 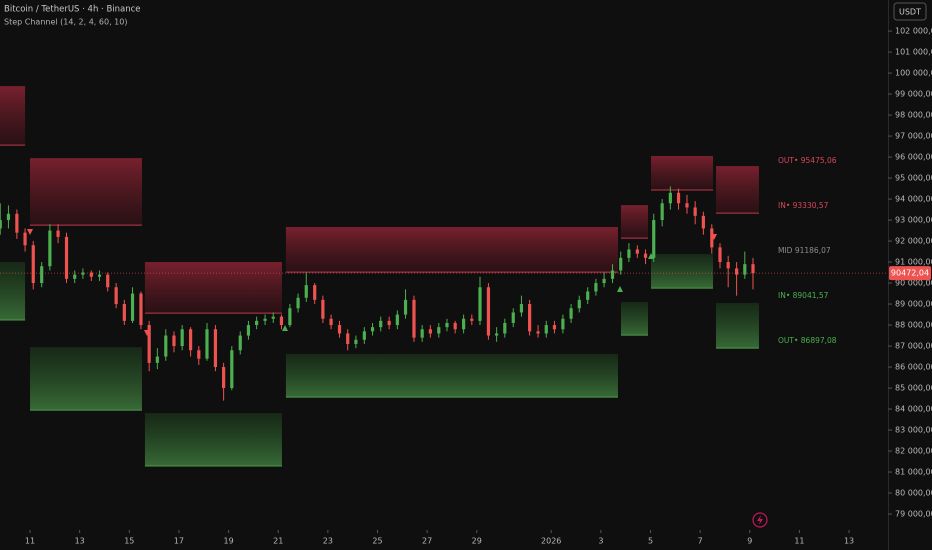 What do you see at coordinates (913, 325) in the screenshot?
I see `y-tick-label: 88 000,00` at bounding box center [913, 325].